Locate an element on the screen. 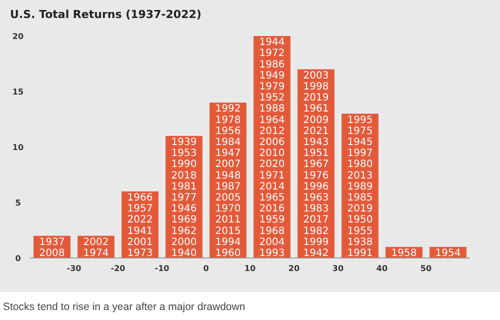 This screenshot has width=500, height=320. annotation: 1996 is located at coordinates (316, 186).